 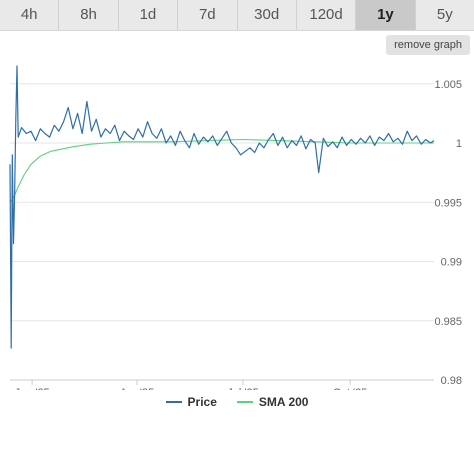 What do you see at coordinates (30, 15) in the screenshot?
I see `tab-4h: 4h` at bounding box center [30, 15].